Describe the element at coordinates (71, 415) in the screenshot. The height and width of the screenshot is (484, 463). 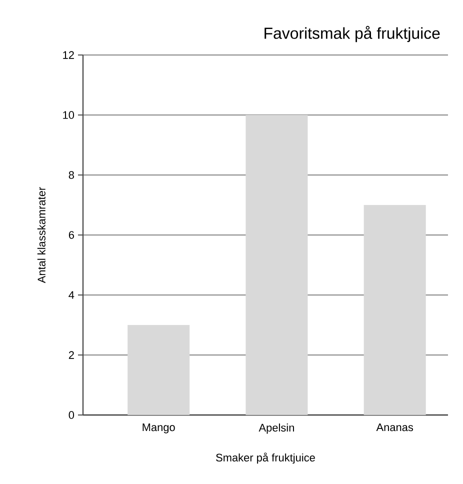
I see `y-tick-label: 0` at that location.